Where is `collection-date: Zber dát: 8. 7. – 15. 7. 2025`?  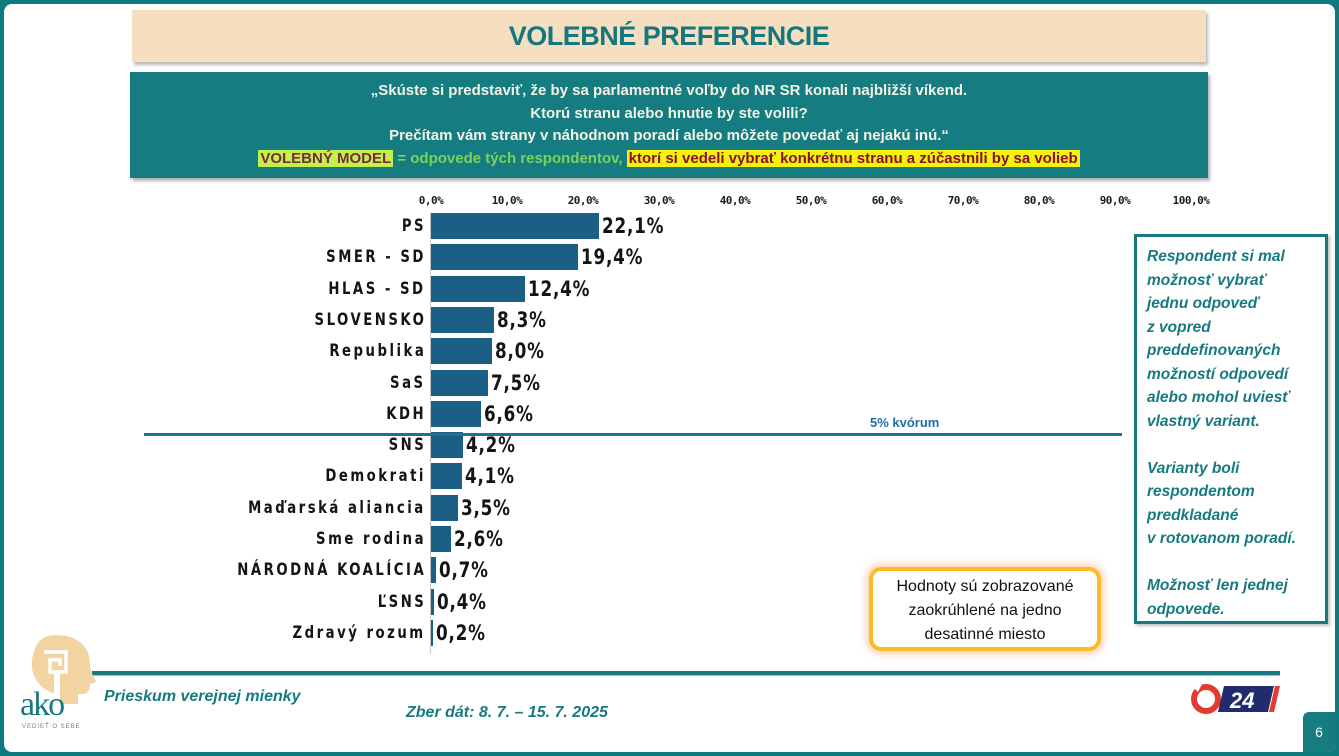 collection-date: Zber dát: 8. 7. – 15. 7. 2025 is located at coordinates (507, 712).